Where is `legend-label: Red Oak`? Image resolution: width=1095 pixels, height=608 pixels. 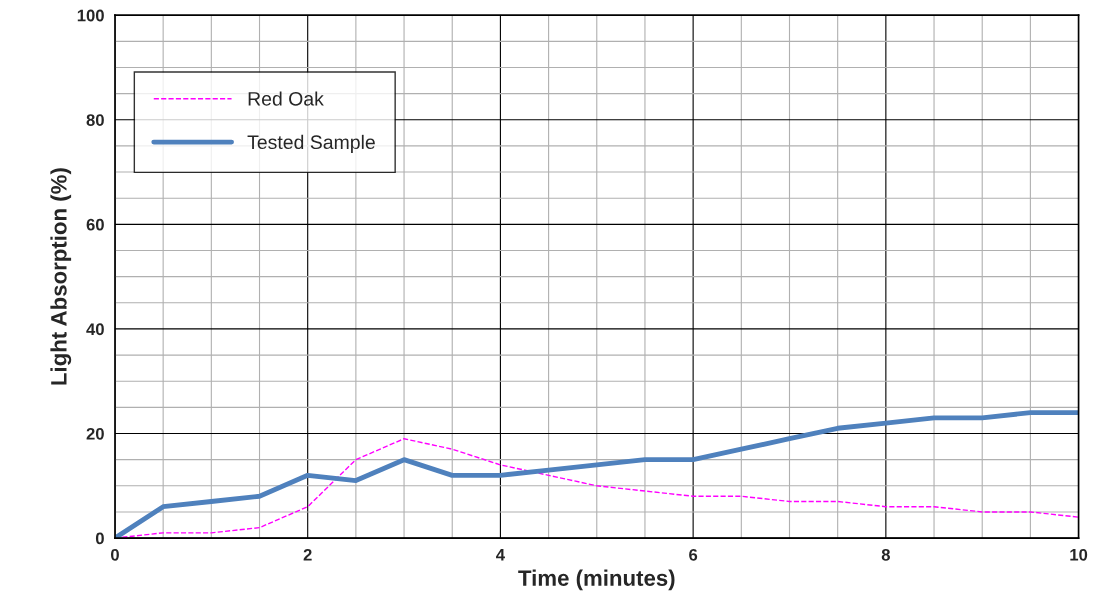 legend-label: Red Oak is located at coordinates (286, 98).